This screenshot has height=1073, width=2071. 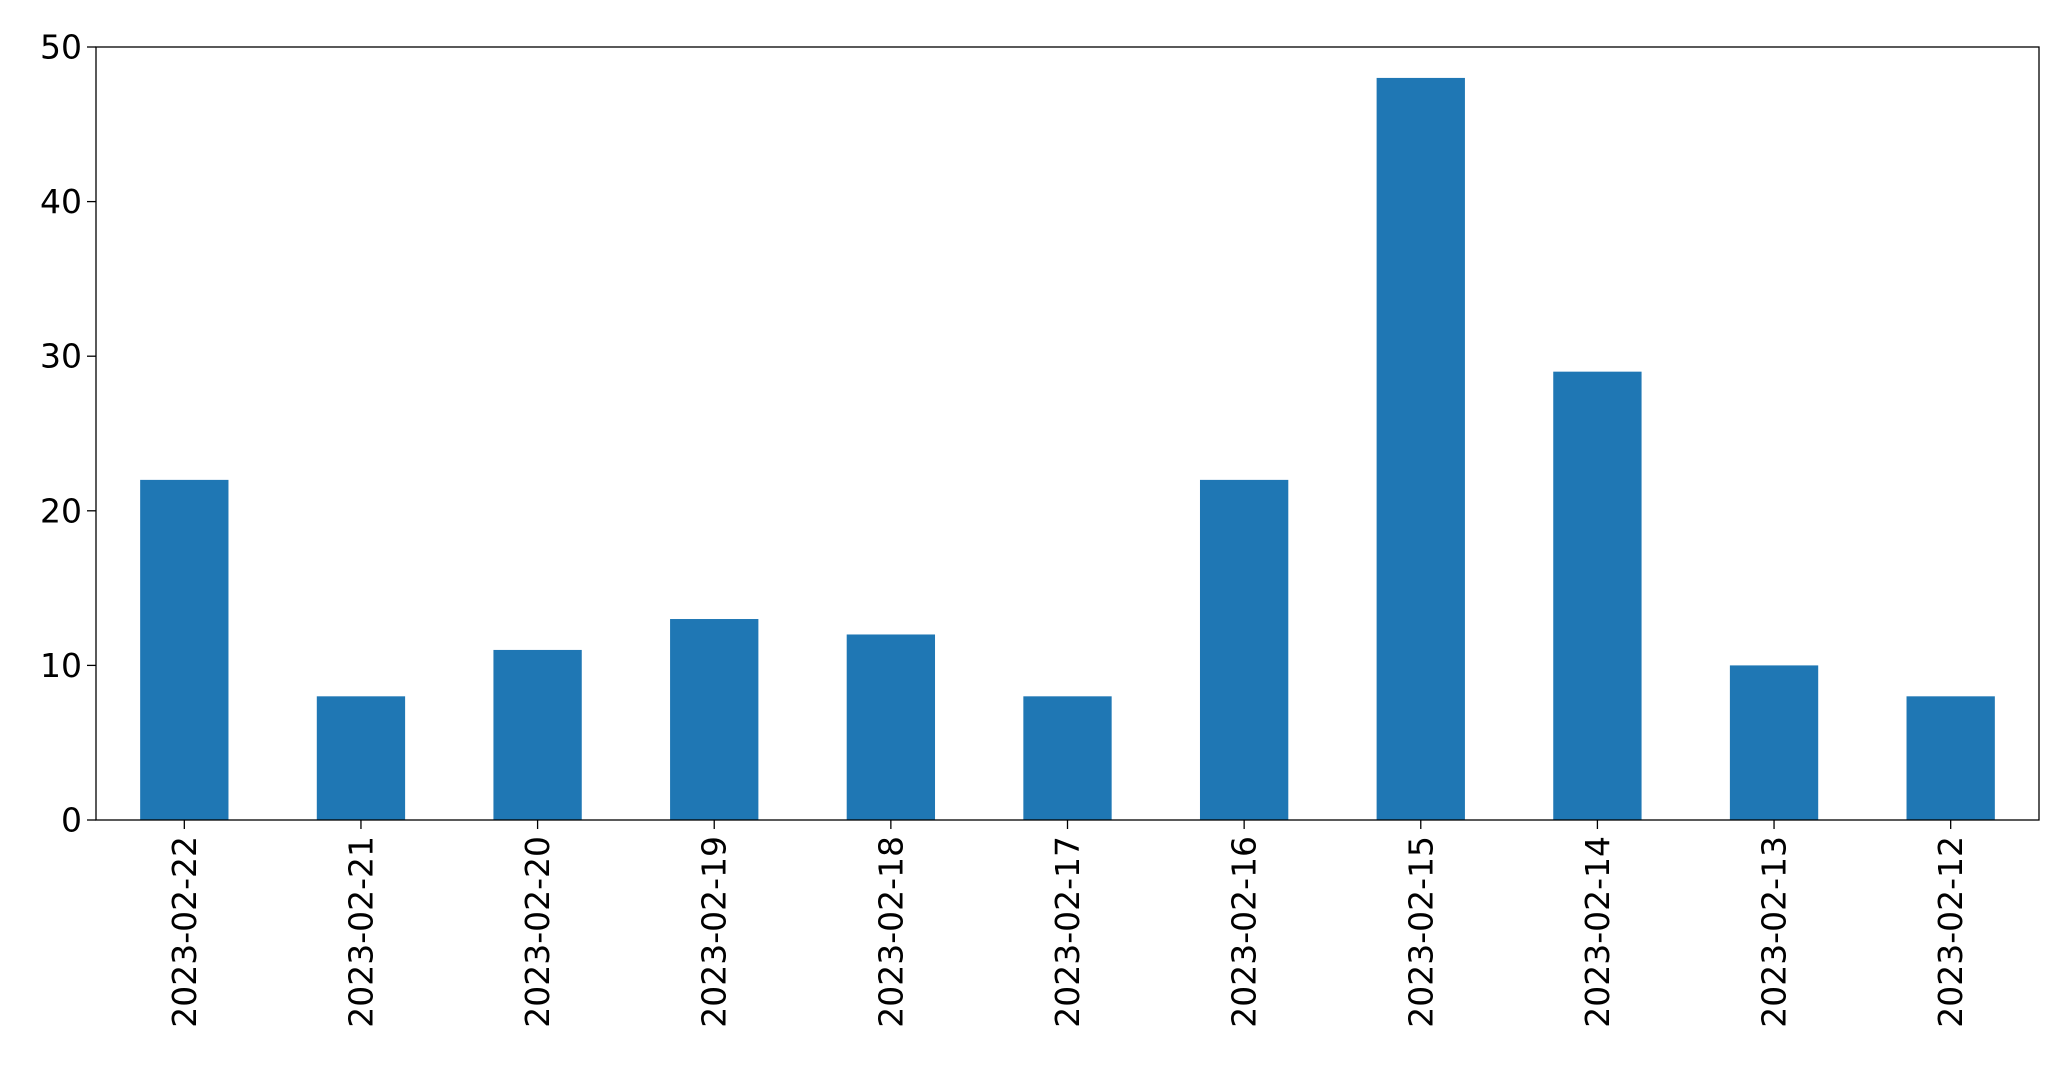 I want to click on x-tick-label: 2023-02-22, so click(x=184, y=932).